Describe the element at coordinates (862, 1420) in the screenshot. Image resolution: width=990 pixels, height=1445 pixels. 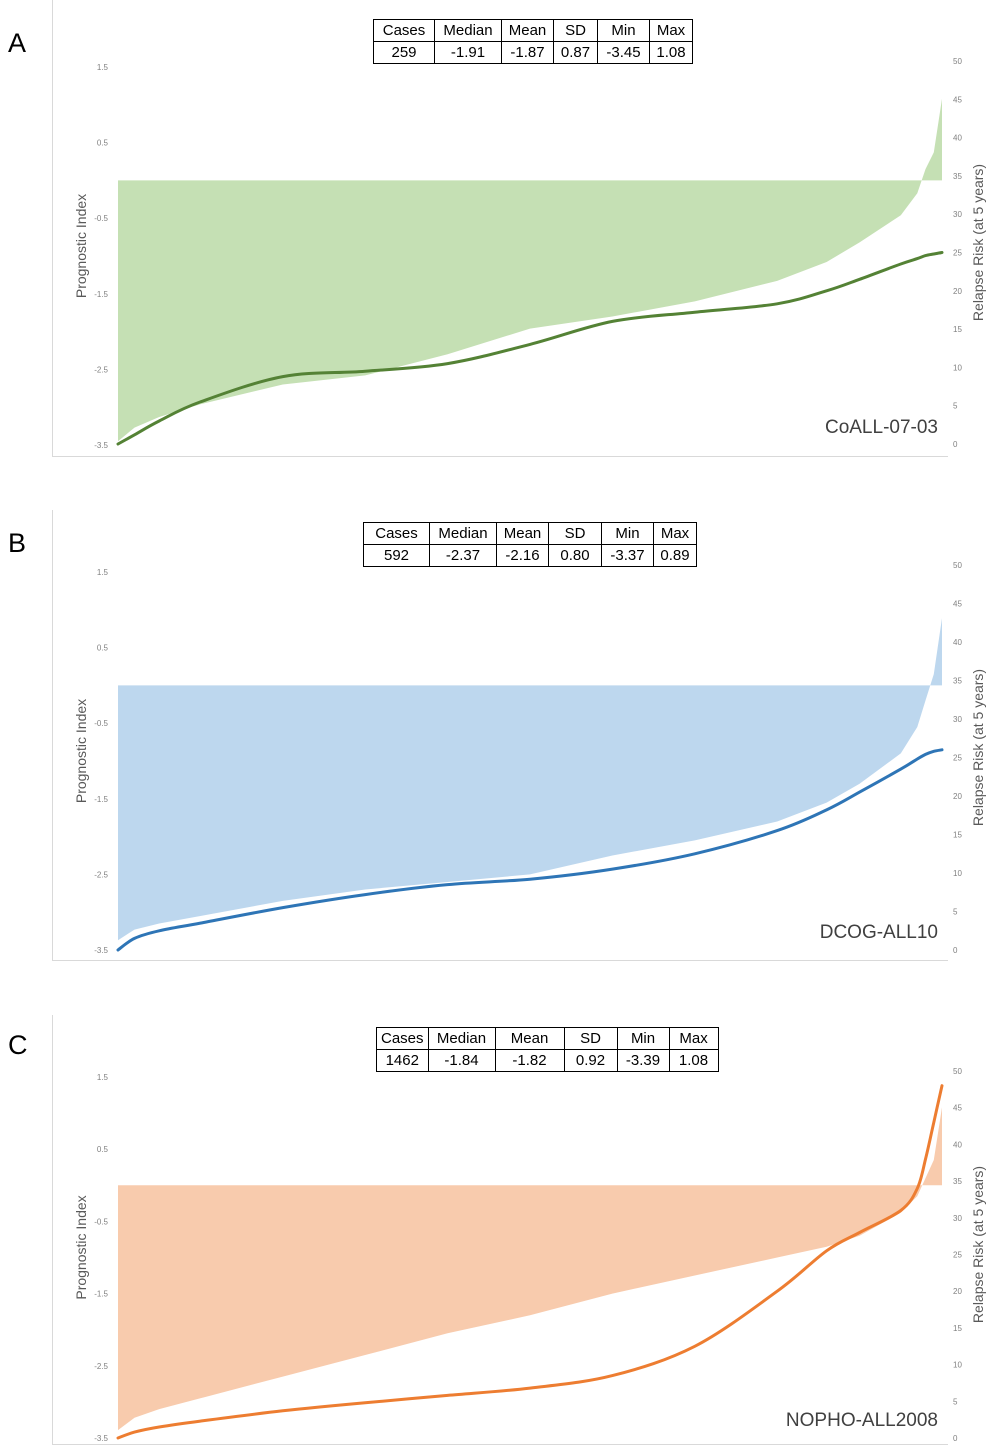
I see `dataset-name: NOPHO-ALL2008` at that location.